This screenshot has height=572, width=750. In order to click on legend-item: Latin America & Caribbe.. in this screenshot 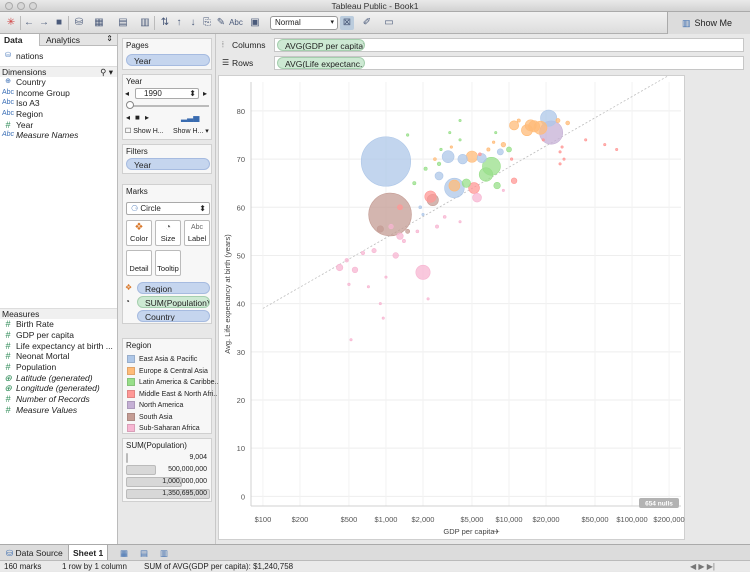, I will do `click(172, 382)`.